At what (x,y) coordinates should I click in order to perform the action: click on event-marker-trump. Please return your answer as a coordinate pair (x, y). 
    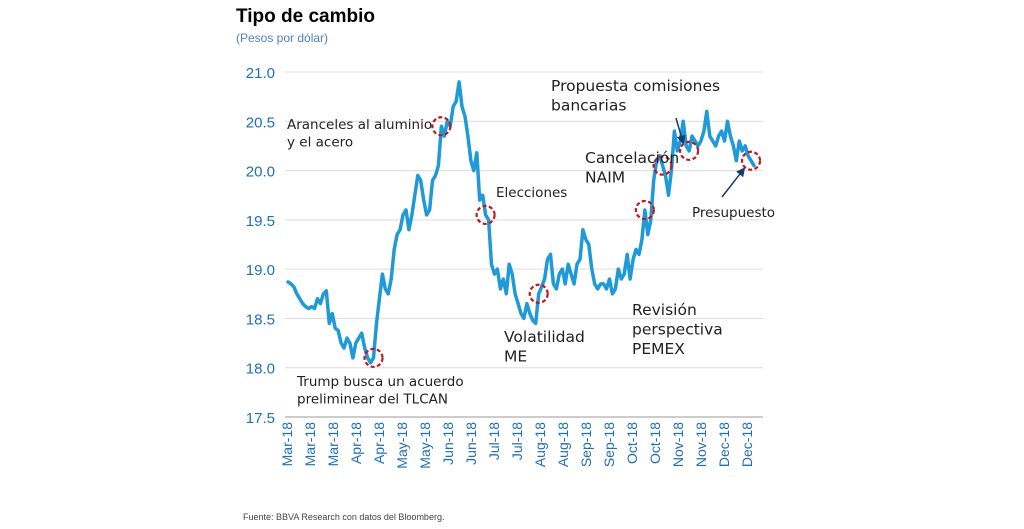
    Looking at the image, I should click on (373, 357).